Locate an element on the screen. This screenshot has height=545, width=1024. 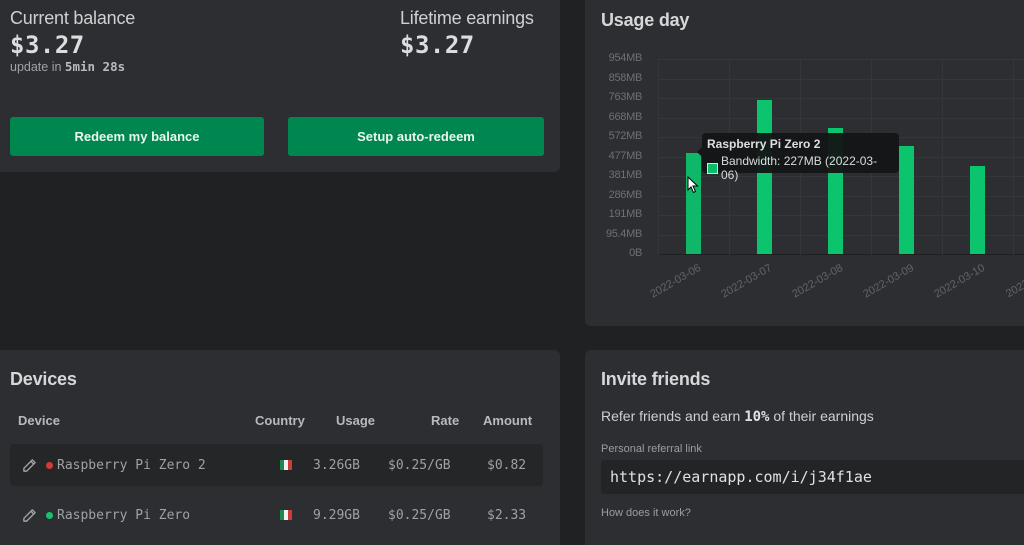
device-cell: Raspberry Pi Zero is located at coordinates (106, 515).